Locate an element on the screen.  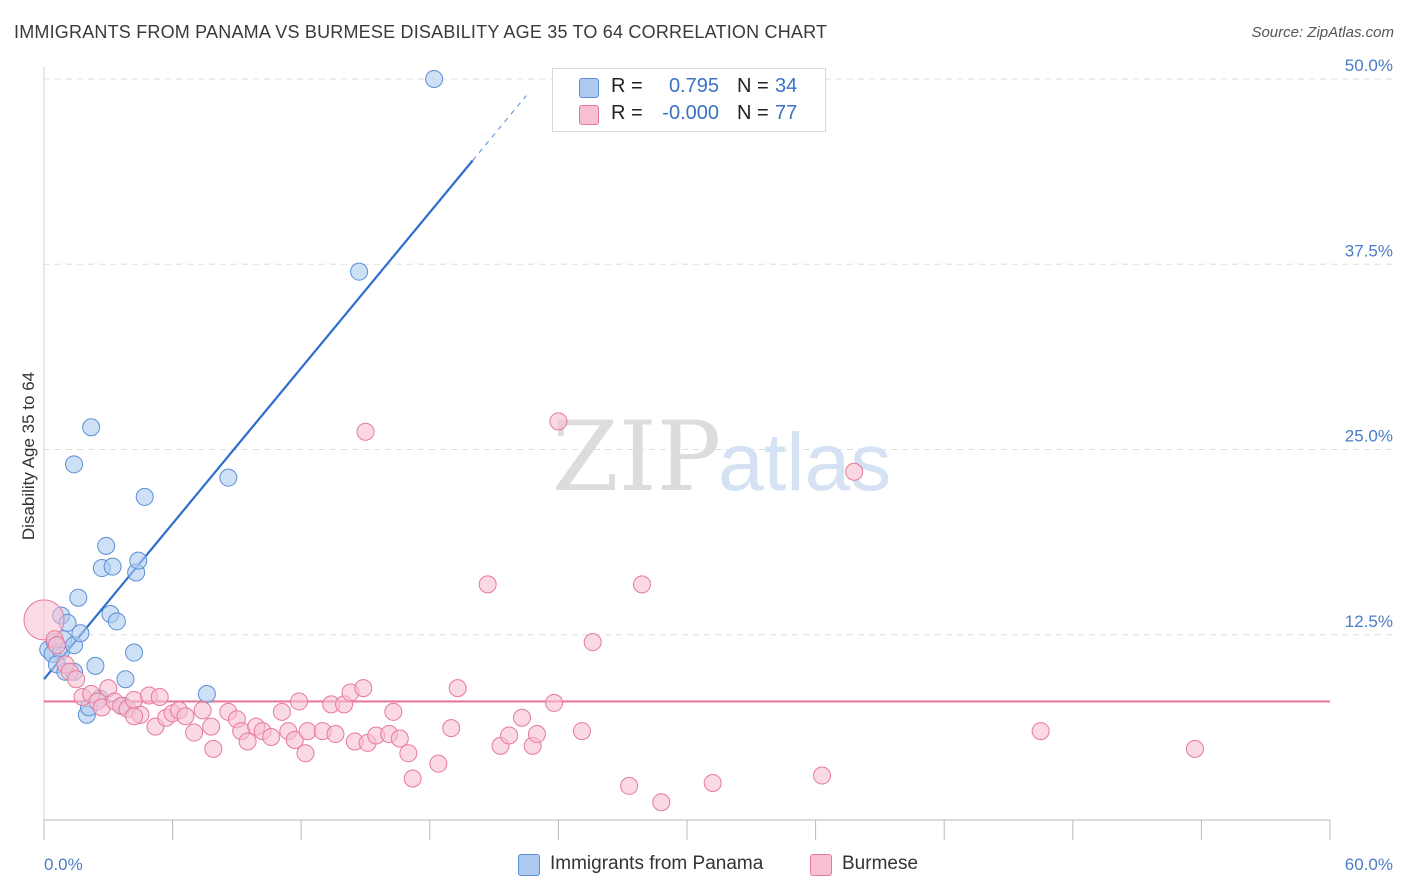
legend-label-burmese: Burmese is located at coordinates (880, 863).